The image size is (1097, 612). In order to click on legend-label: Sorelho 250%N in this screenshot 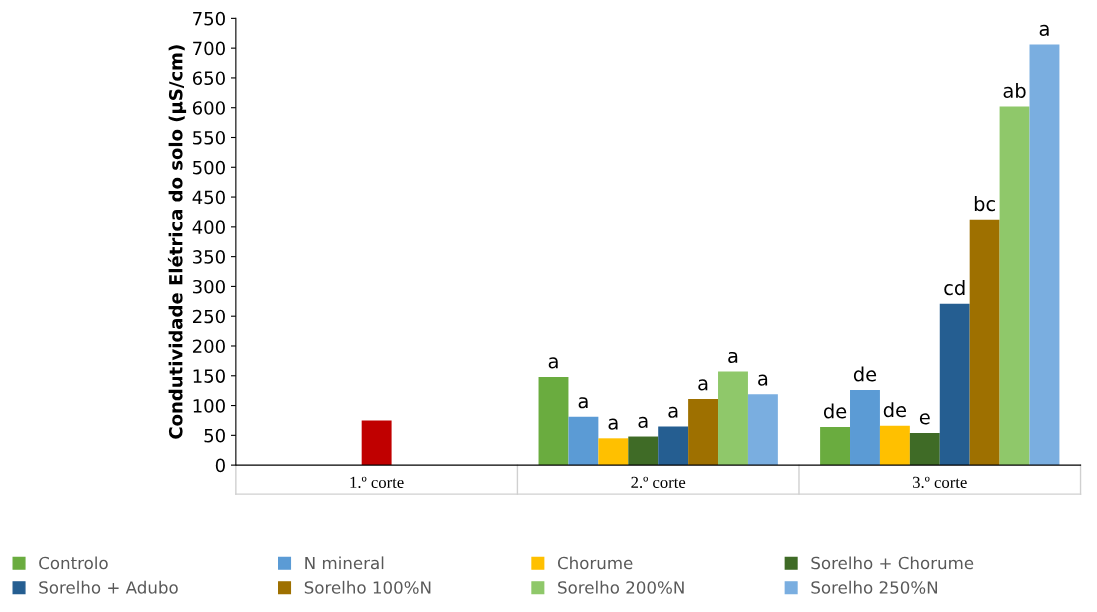, I will do `click(874, 587)`.